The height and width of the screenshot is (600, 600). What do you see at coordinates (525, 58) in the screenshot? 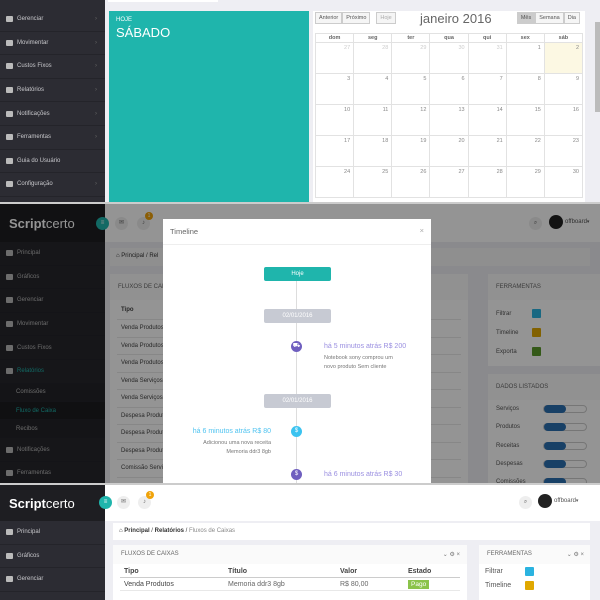
I see `day-cell: 1` at bounding box center [525, 58].